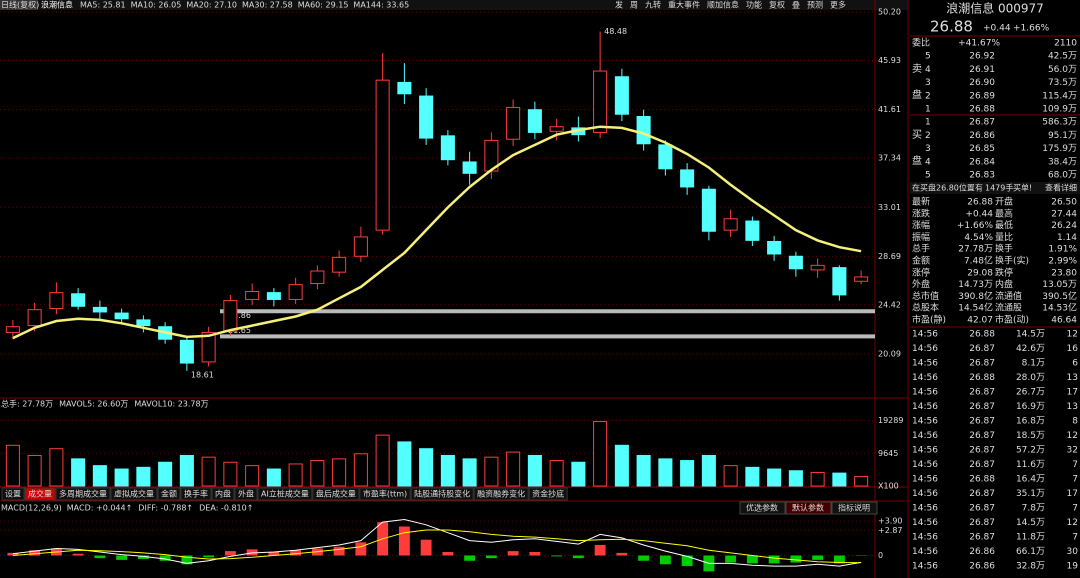  Describe the element at coordinates (980, 273) in the screenshot. I see `stat-value: 29.08` at that location.